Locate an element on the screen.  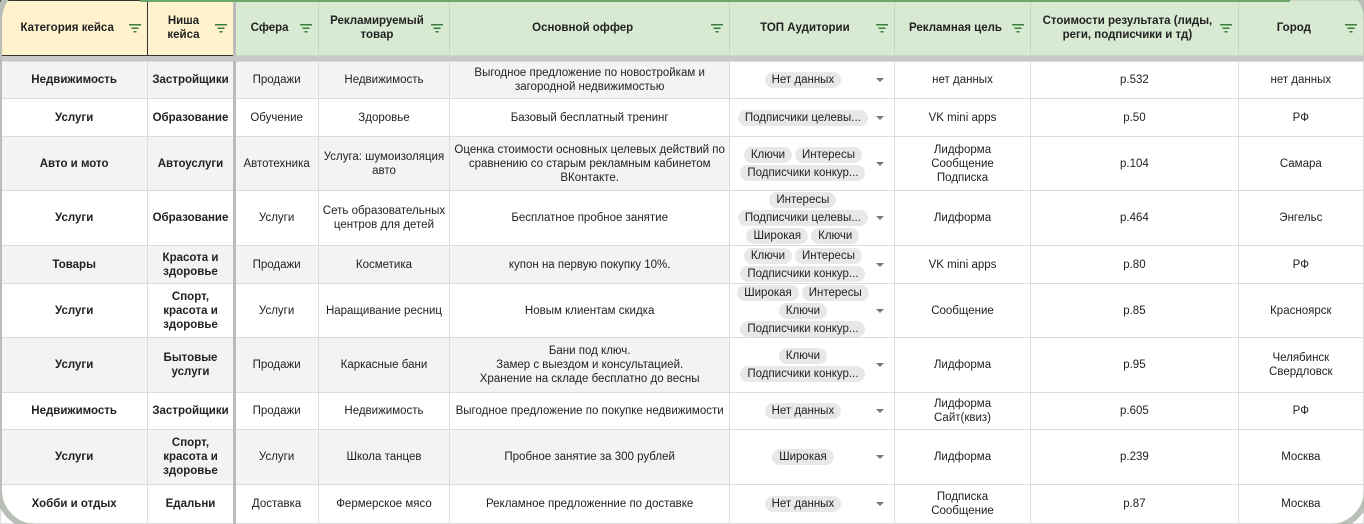
column-header-goal: Рекламная цель is located at coordinates (962, 28).